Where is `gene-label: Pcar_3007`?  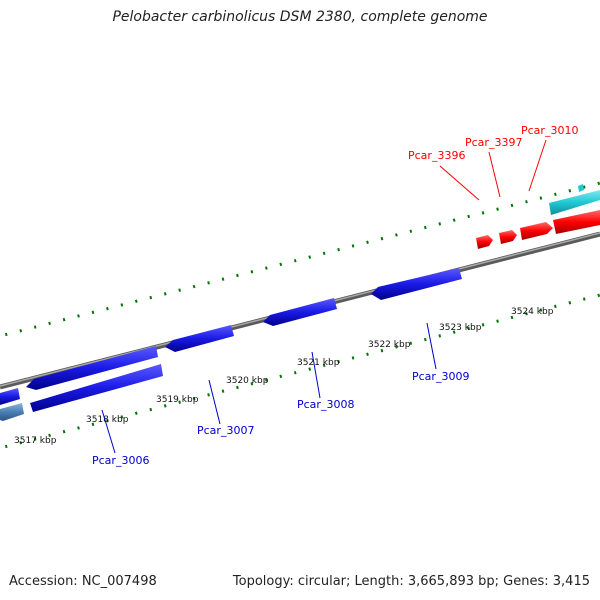
gene-label: Pcar_3007 is located at coordinates (225, 430).